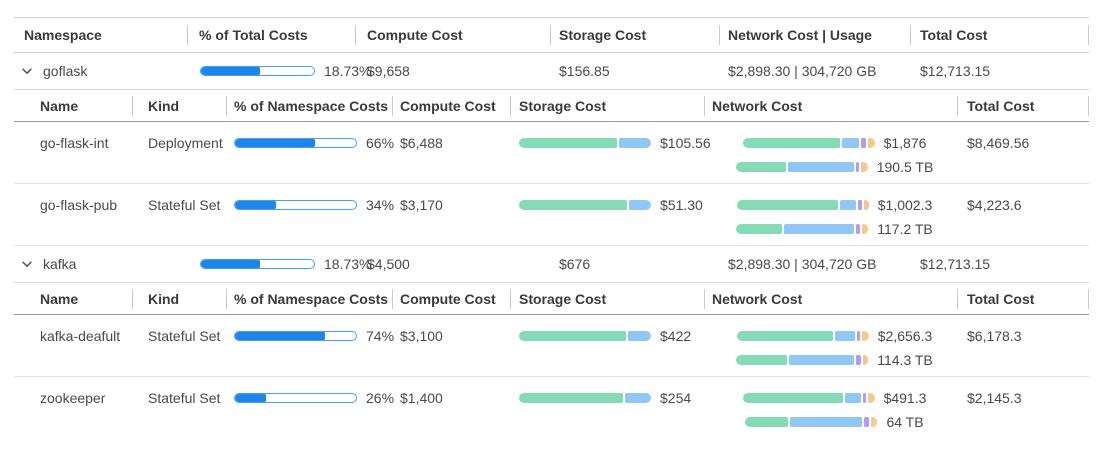 This screenshot has width=1100, height=453. Describe the element at coordinates (271, 35) in the screenshot. I see `col-header-pct-total-costs: % of Total Costs` at that location.